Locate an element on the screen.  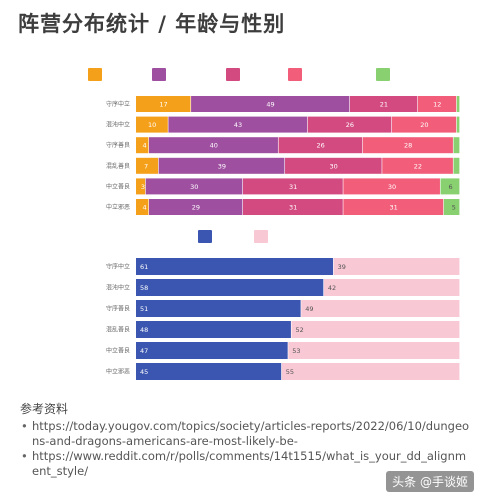
data-label: 28 is located at coordinates (408, 146).